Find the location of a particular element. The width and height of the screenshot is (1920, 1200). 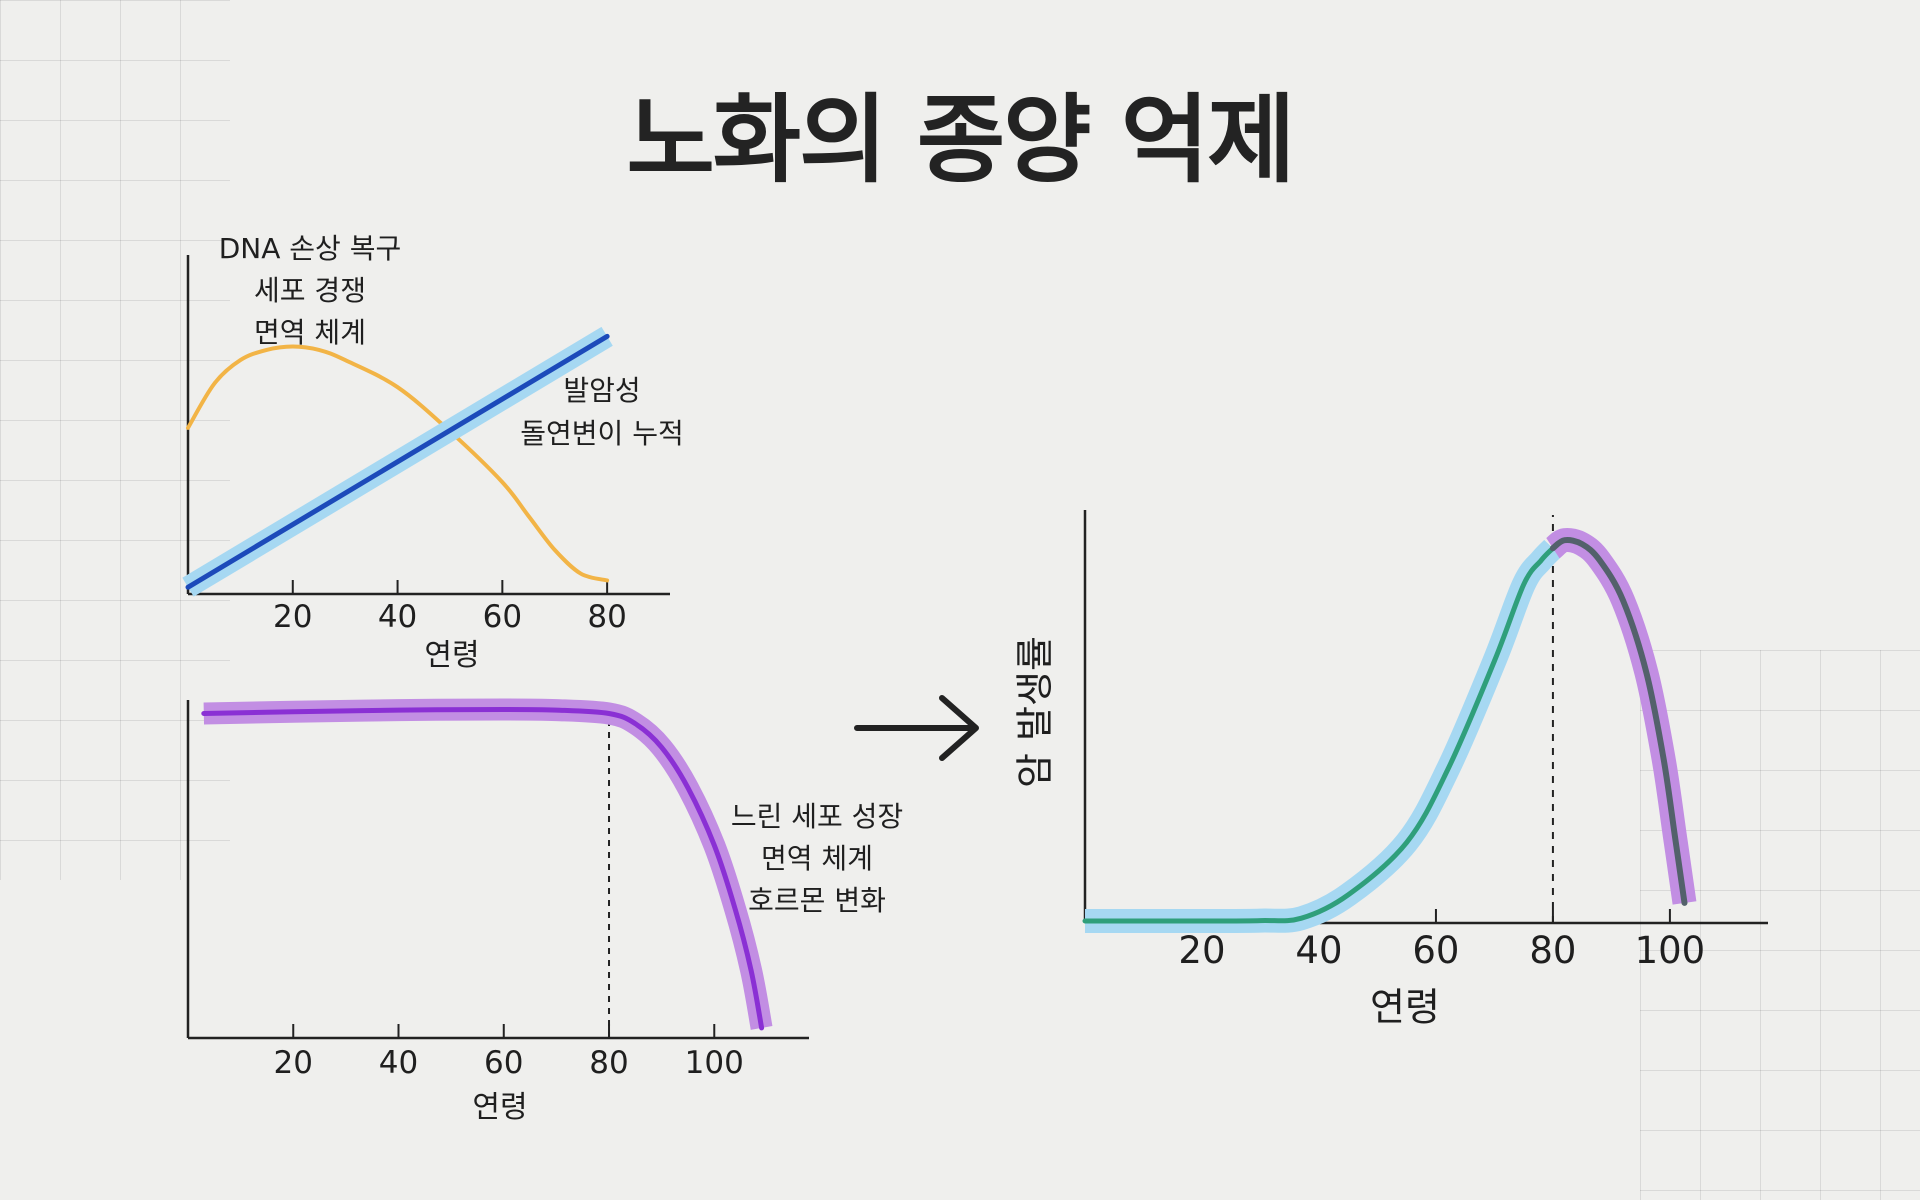

chart3-series-blue-glow is located at coordinates (1323, 736).